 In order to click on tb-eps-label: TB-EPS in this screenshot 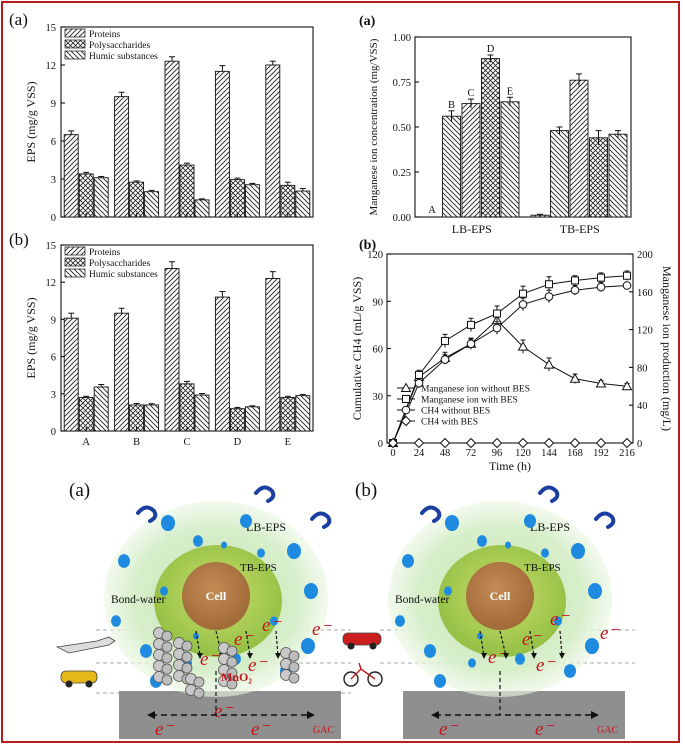, I will do `click(542, 568)`.